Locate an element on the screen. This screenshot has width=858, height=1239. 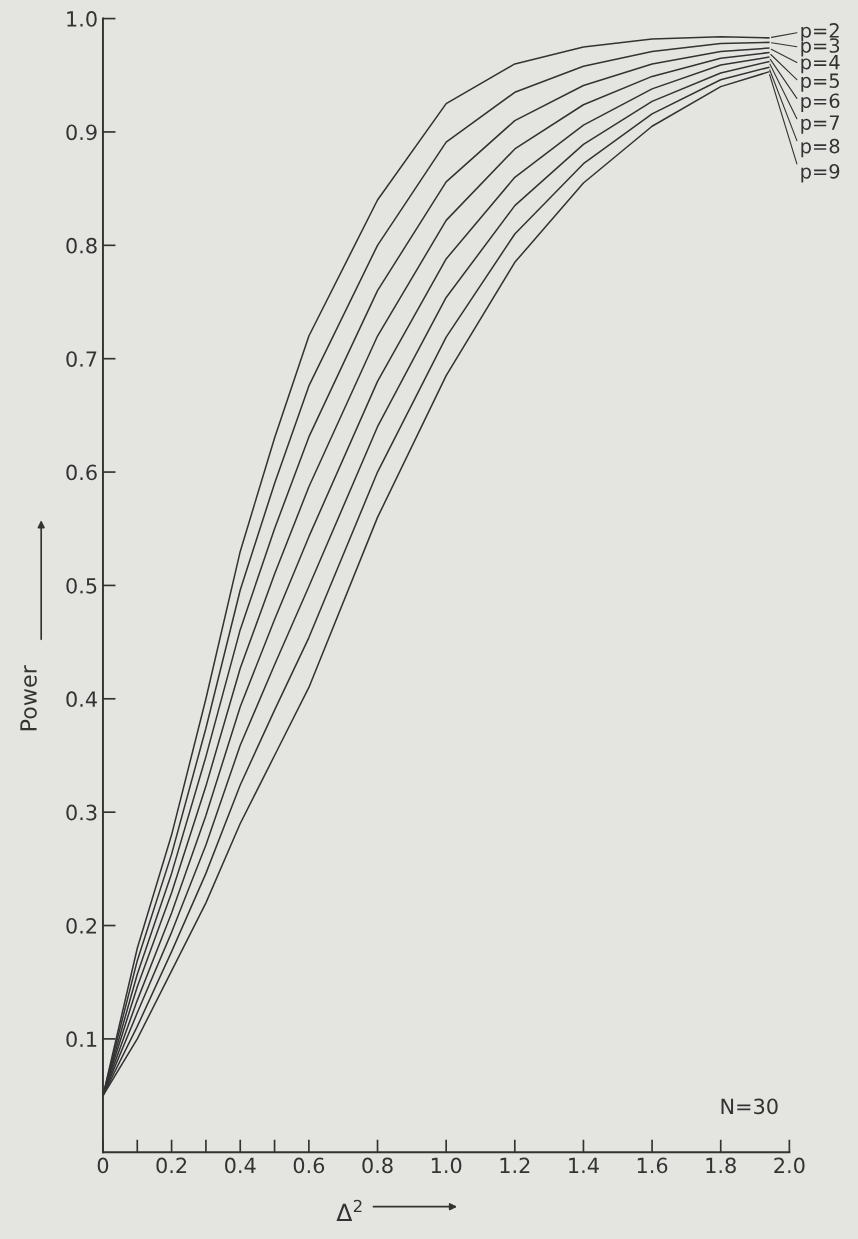
y-tick-label: 0.9 is located at coordinates (81, 132).